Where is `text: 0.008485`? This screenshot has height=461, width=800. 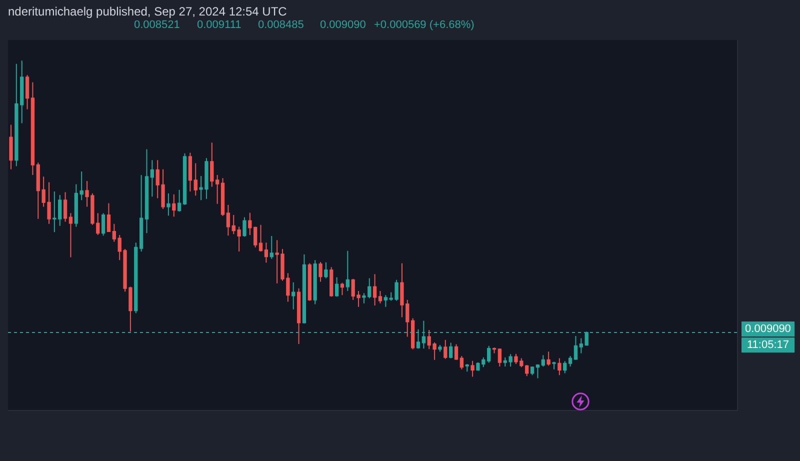
text: 0.008485 is located at coordinates (281, 25).